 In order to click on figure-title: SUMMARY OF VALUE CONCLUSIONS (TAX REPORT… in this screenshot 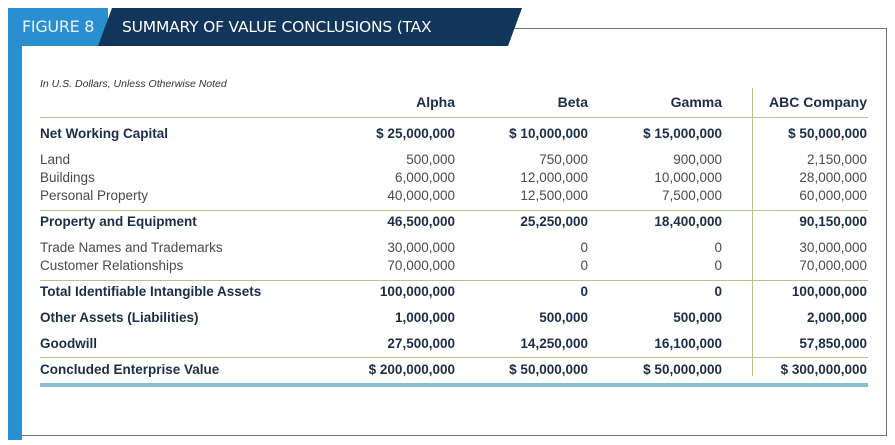, I will do `click(310, 27)`.